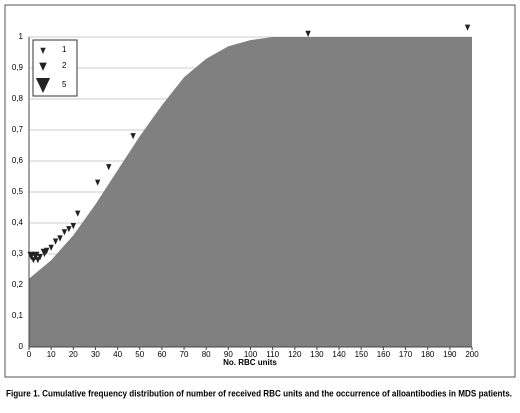 The height and width of the screenshot is (413, 520). Describe the element at coordinates (117, 354) in the screenshot. I see `x-tick-label: 40` at that location.